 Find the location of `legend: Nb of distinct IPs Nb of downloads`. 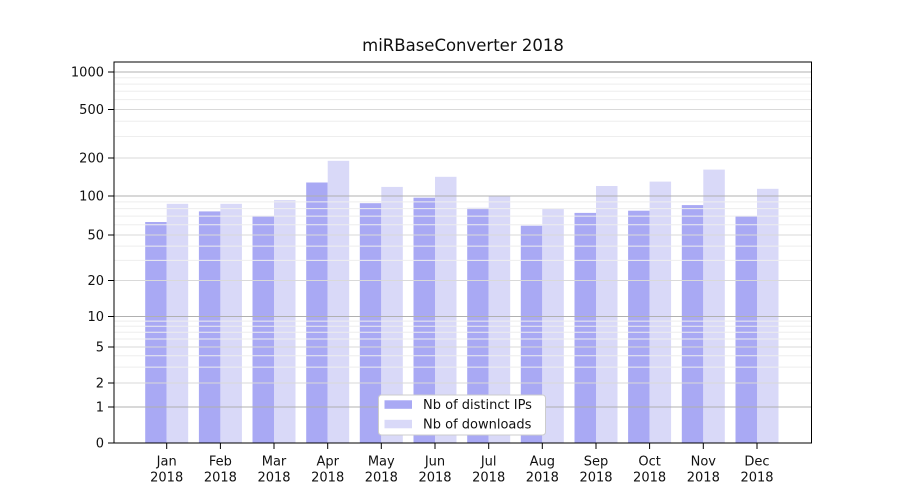

legend: Nb of distinct IPs Nb of downloads is located at coordinates (462, 415).